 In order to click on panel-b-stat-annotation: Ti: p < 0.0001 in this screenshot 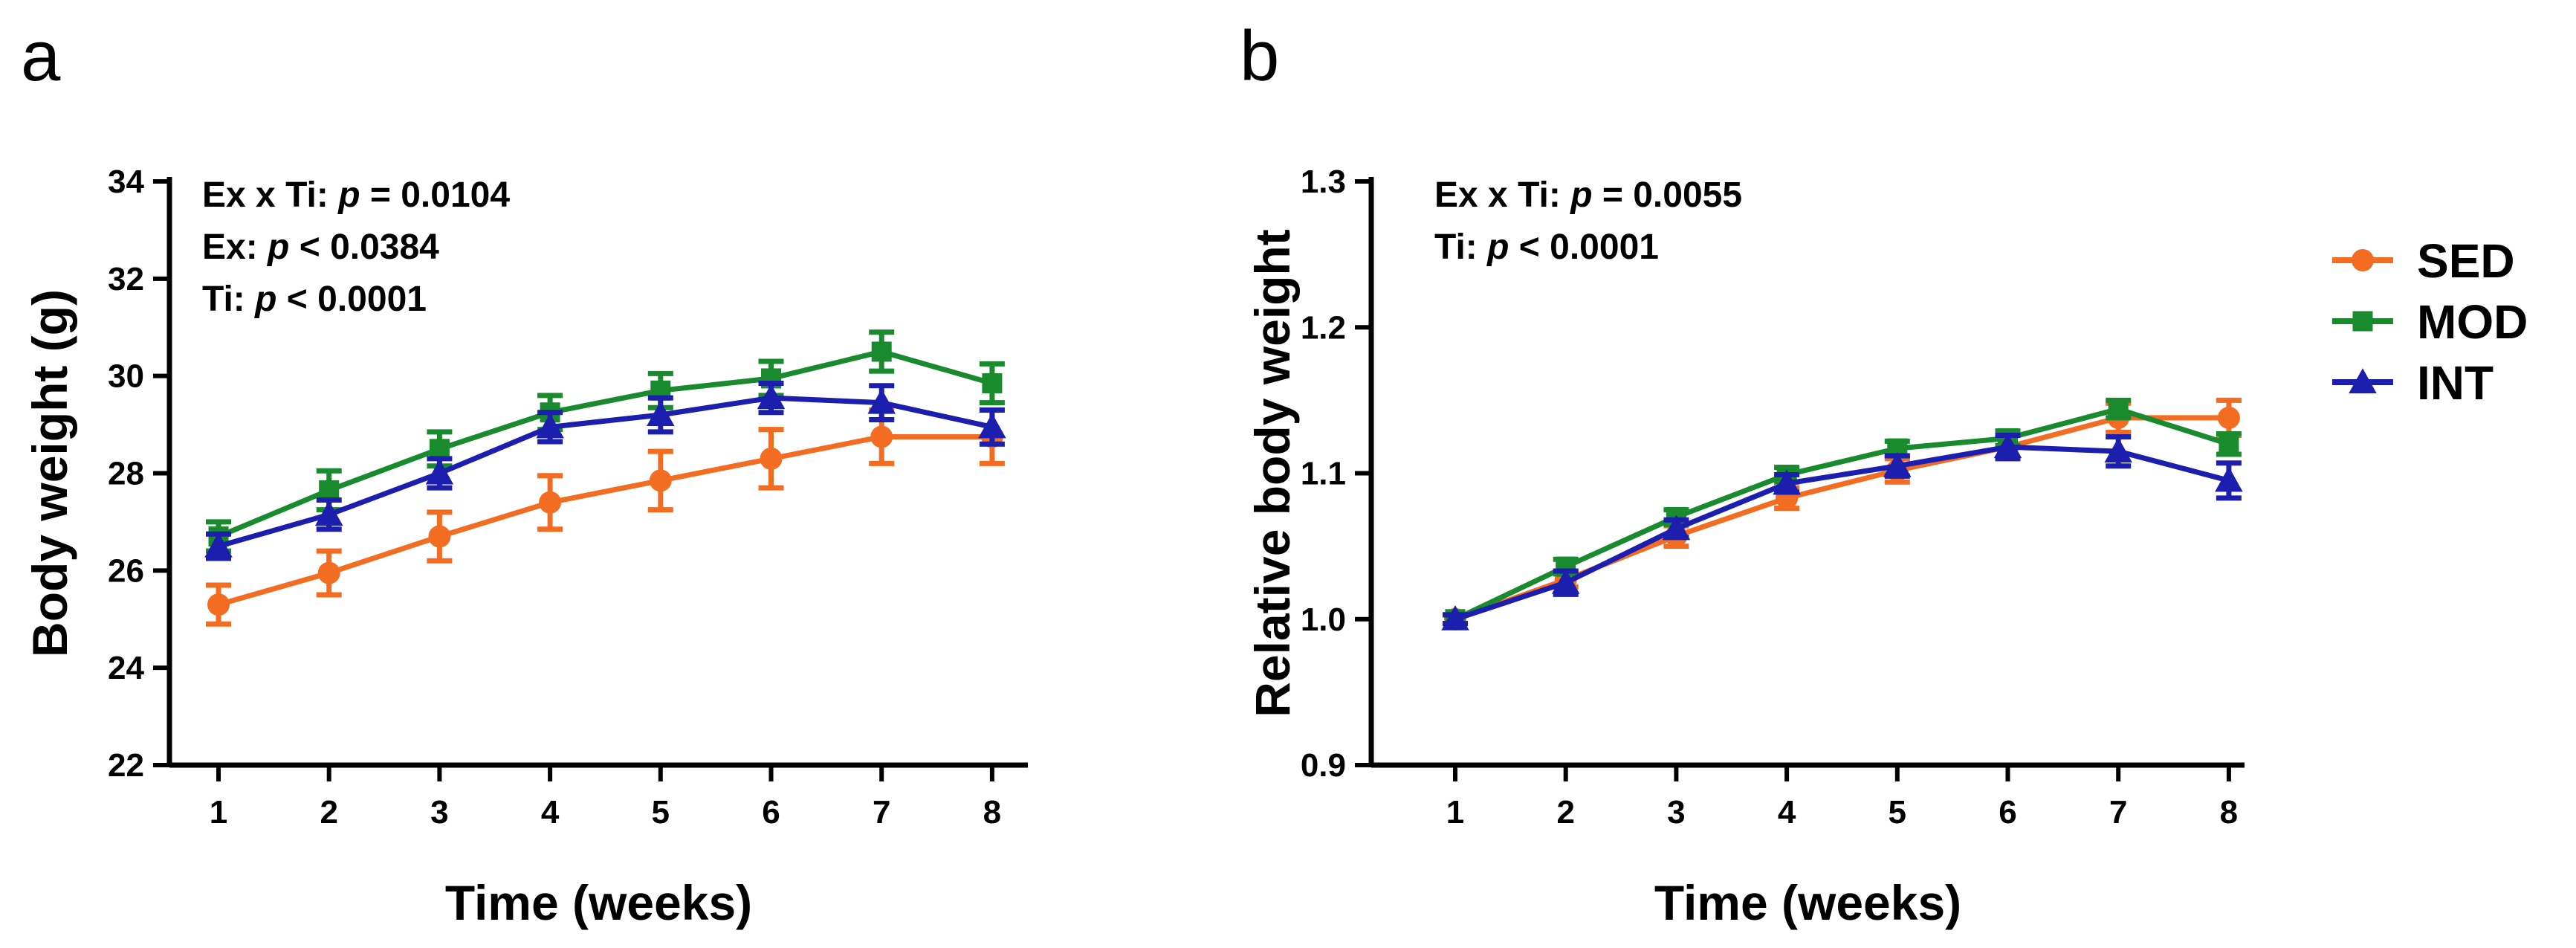, I will do `click(1547, 247)`.